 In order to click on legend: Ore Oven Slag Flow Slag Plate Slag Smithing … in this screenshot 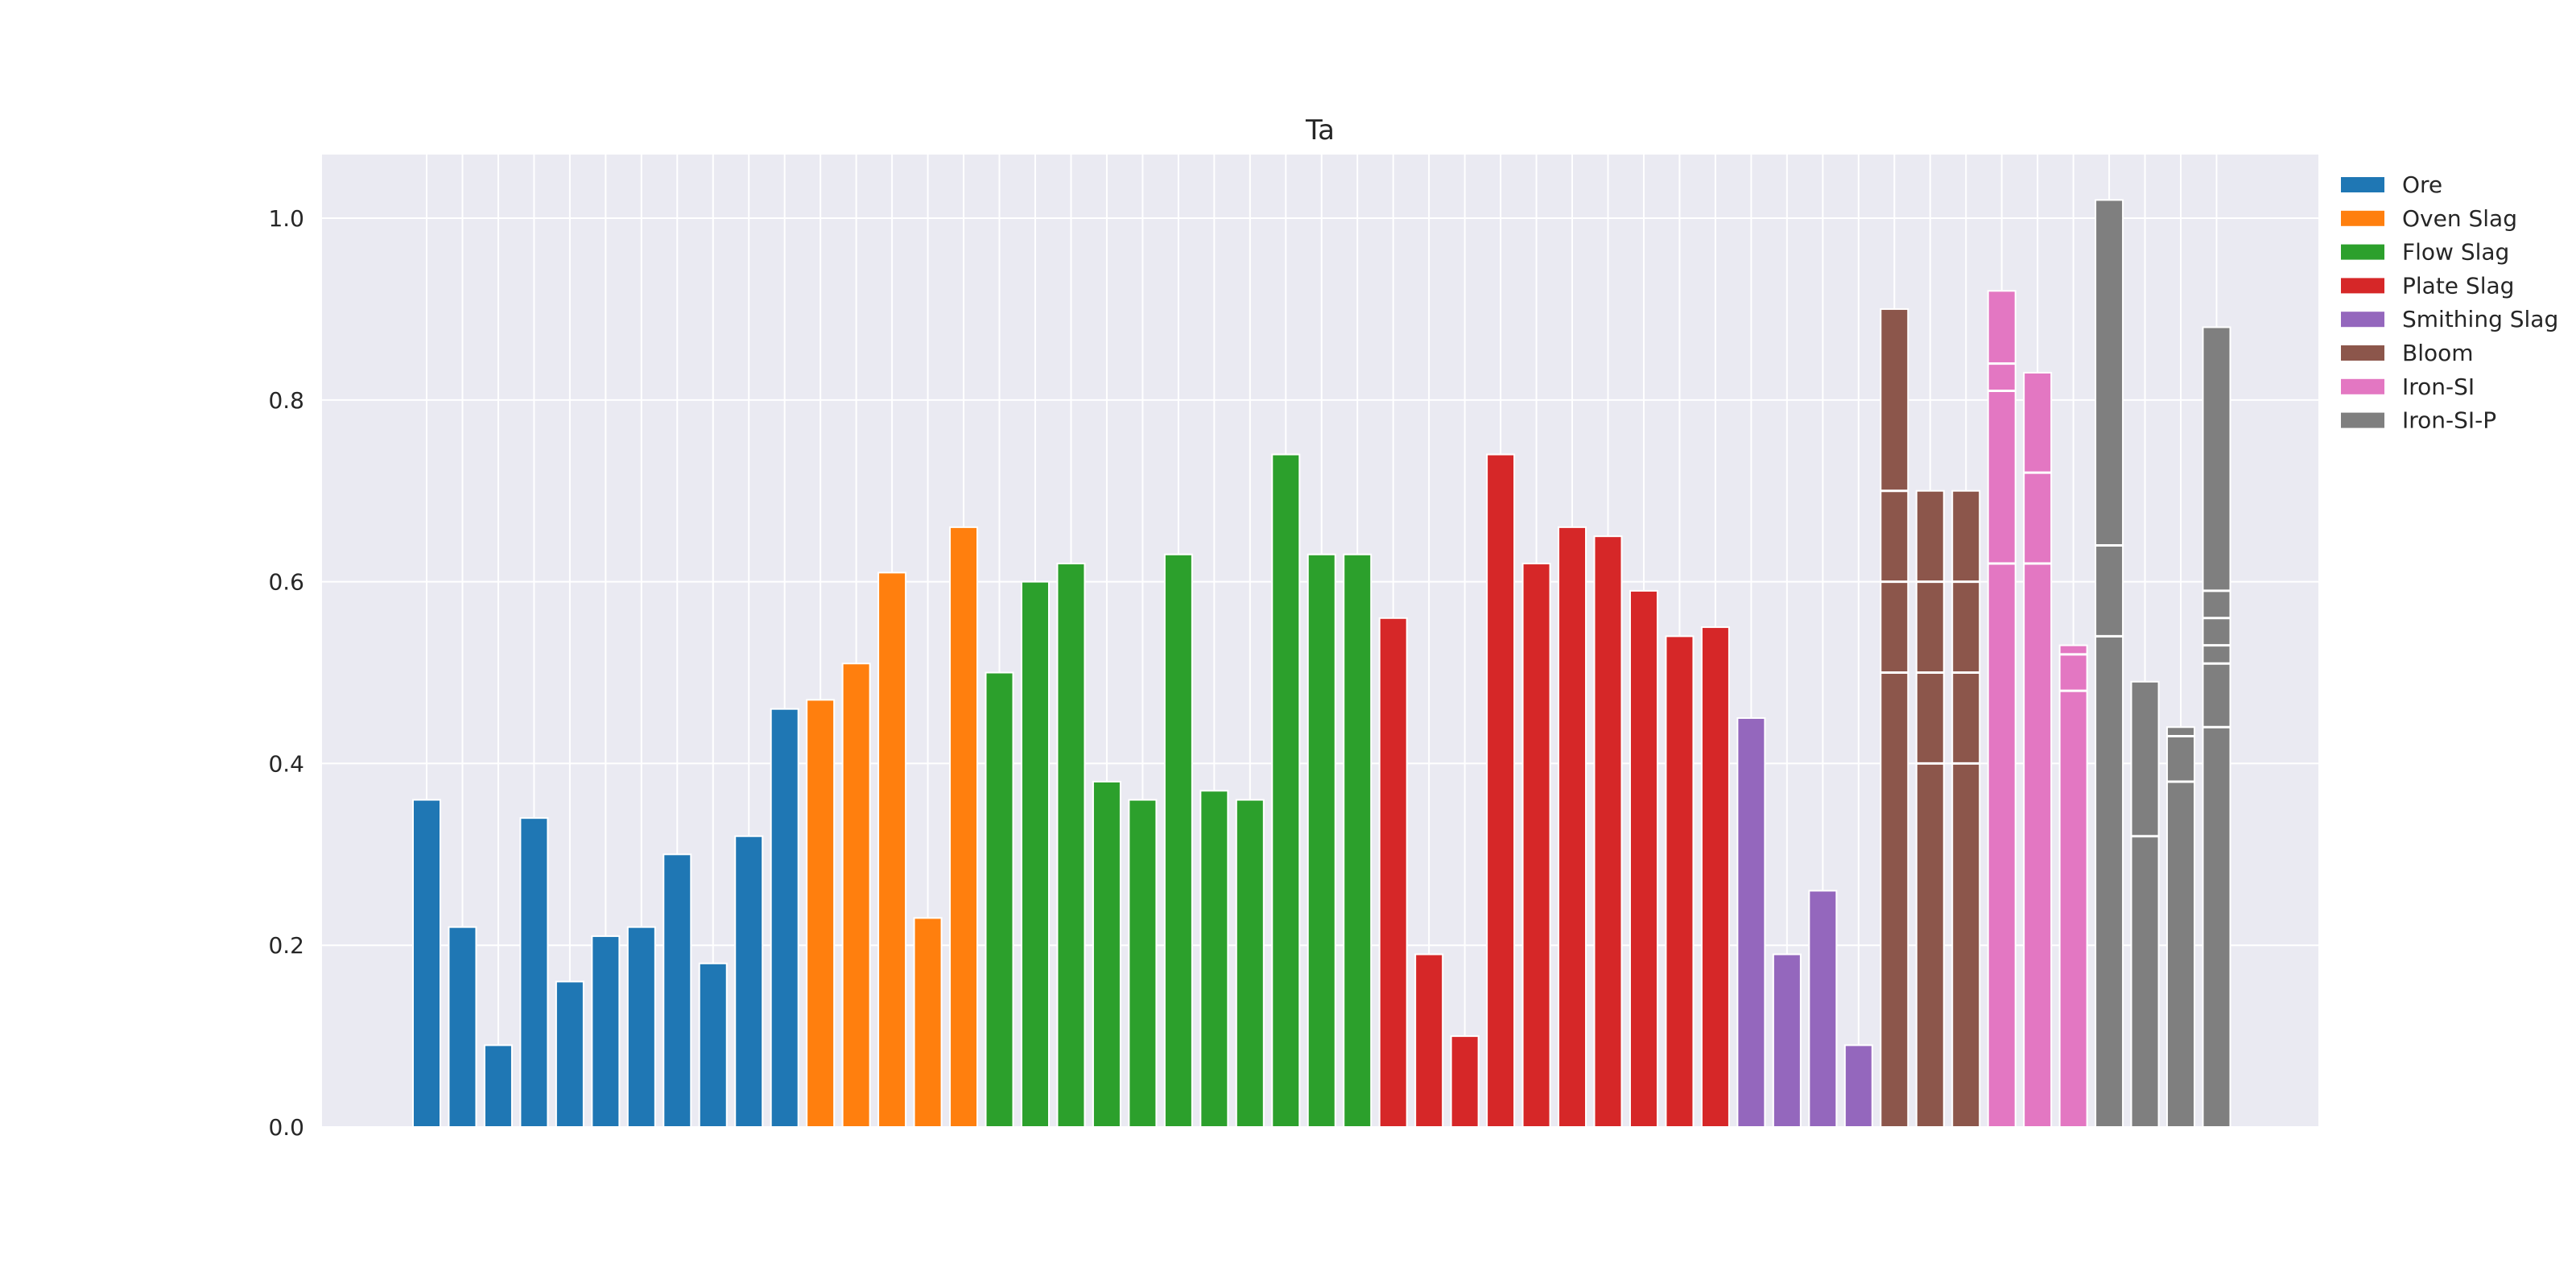, I will do `click(2449, 302)`.